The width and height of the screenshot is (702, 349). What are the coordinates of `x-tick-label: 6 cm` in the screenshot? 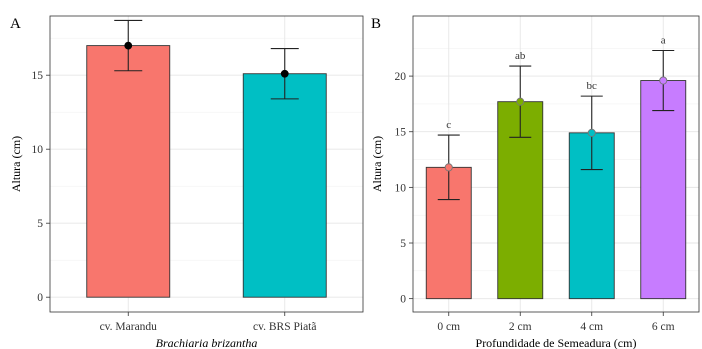 It's located at (663, 327).